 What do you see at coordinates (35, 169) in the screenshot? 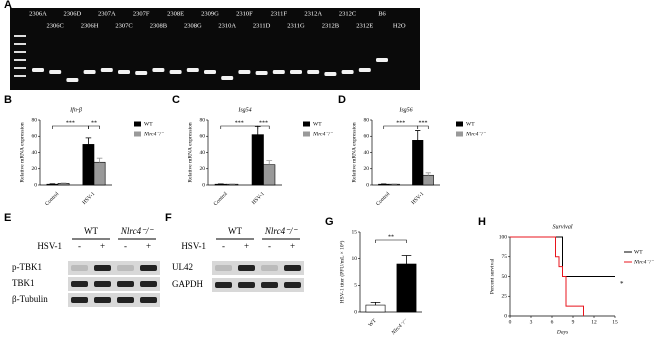
I see `y-tick-label: 20` at bounding box center [35, 169].